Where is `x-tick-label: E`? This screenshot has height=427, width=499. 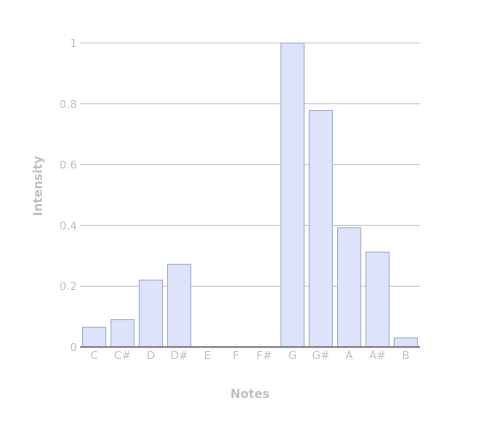 x-tick-label: E is located at coordinates (207, 355).